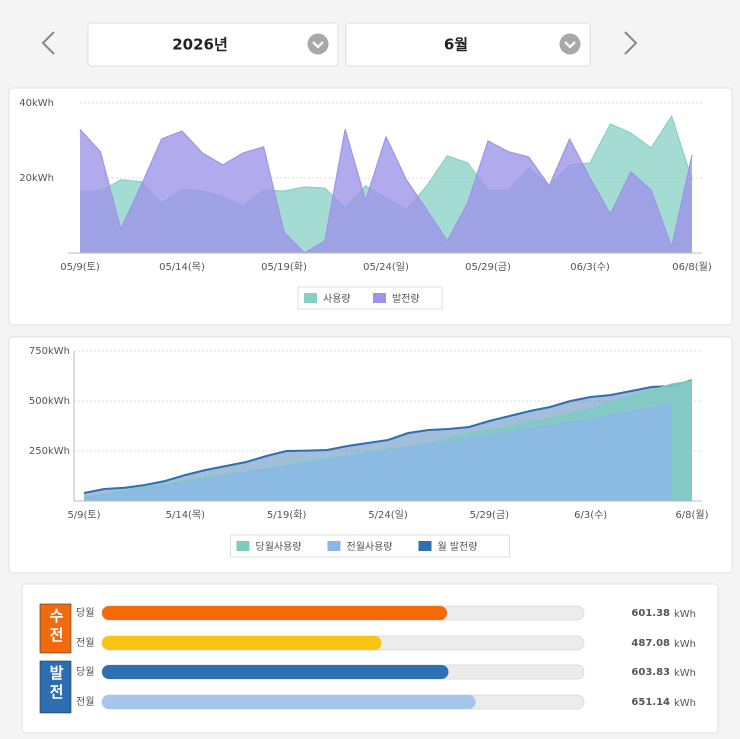  I want to click on year-text: 2026년, so click(200, 45).